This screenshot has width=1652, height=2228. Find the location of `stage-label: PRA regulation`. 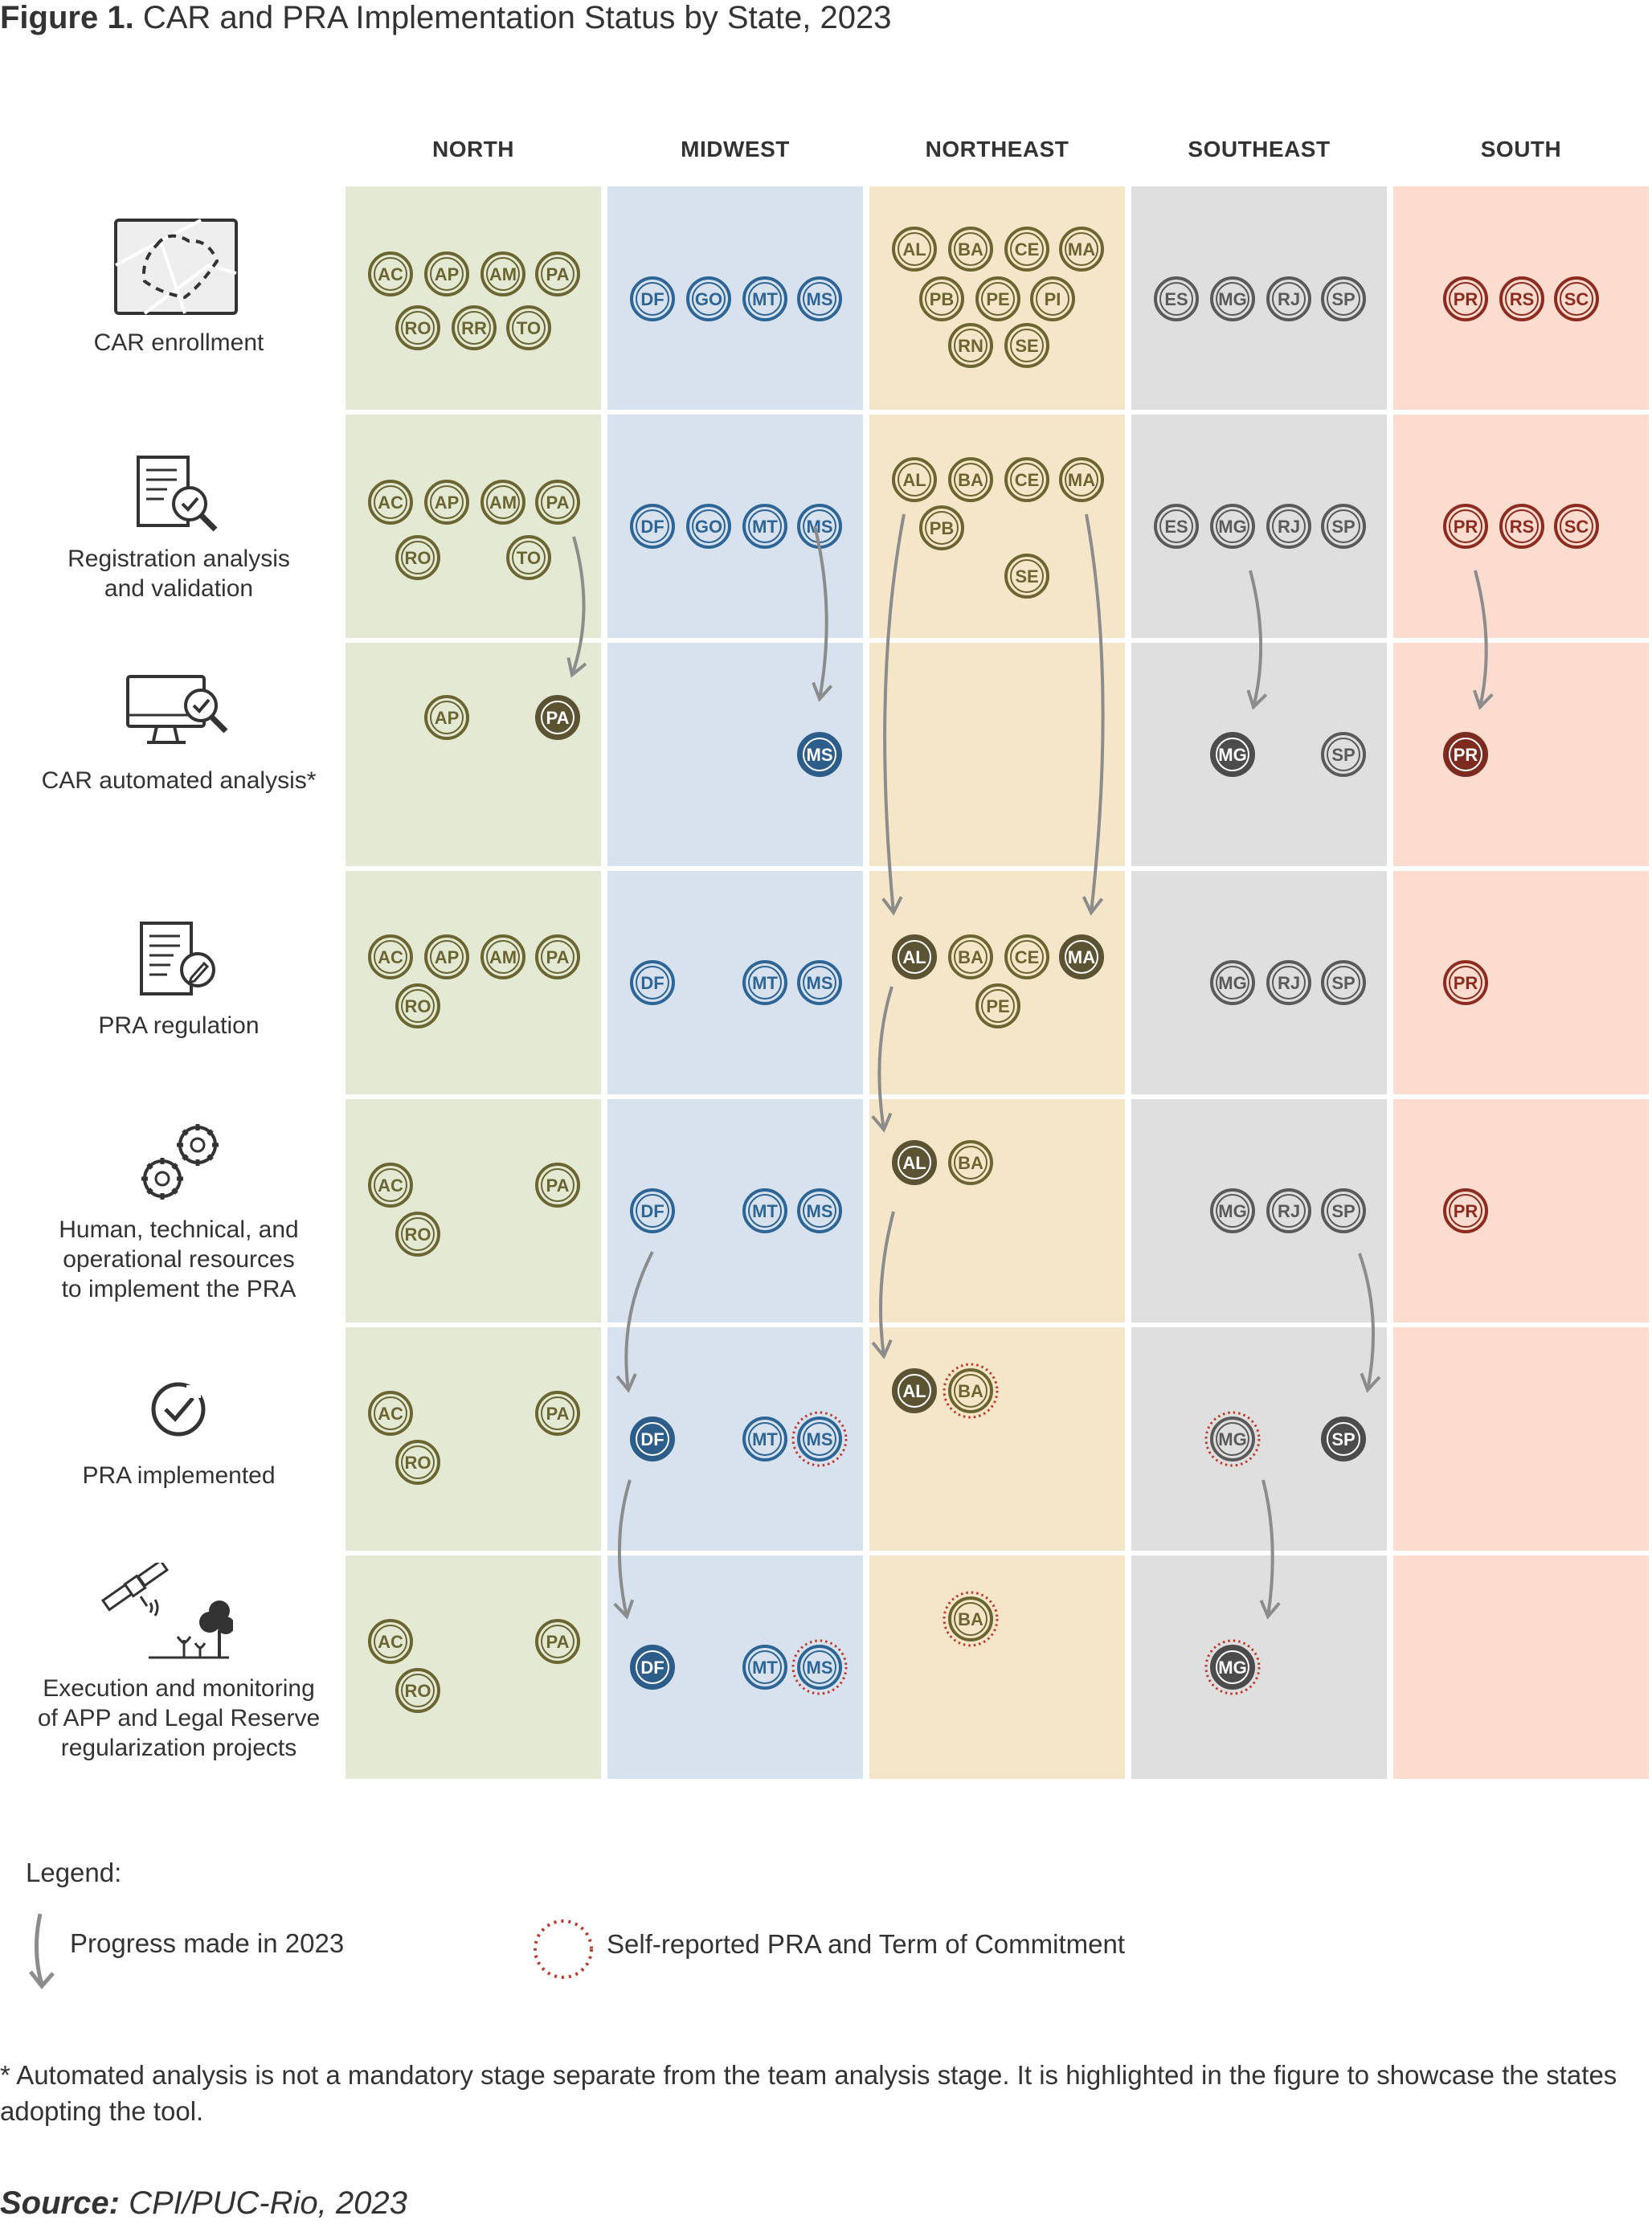

stage-label: PRA regulation is located at coordinates (179, 1025).